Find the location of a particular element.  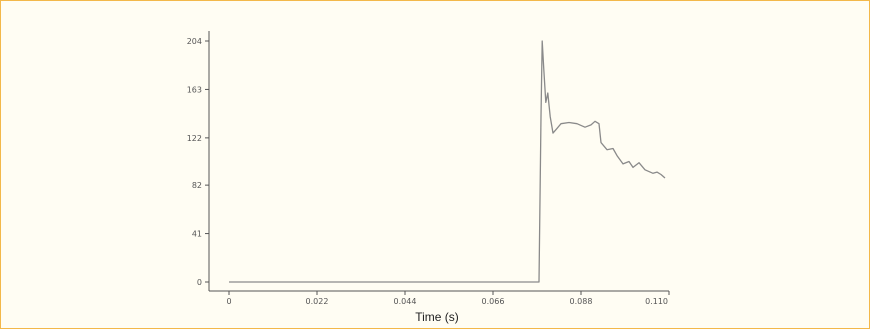

x-axis-label: Time (s) is located at coordinates (437, 317).